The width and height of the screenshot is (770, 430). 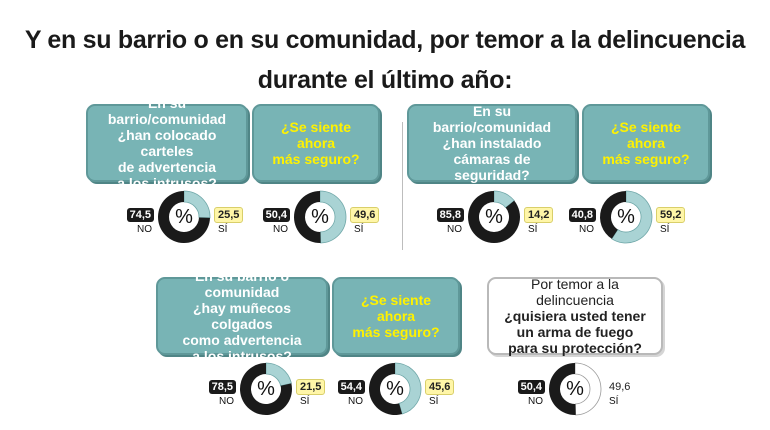 I want to click on followup-box-munecos: ¿Se siente ahora más seguro?, so click(x=396, y=316).